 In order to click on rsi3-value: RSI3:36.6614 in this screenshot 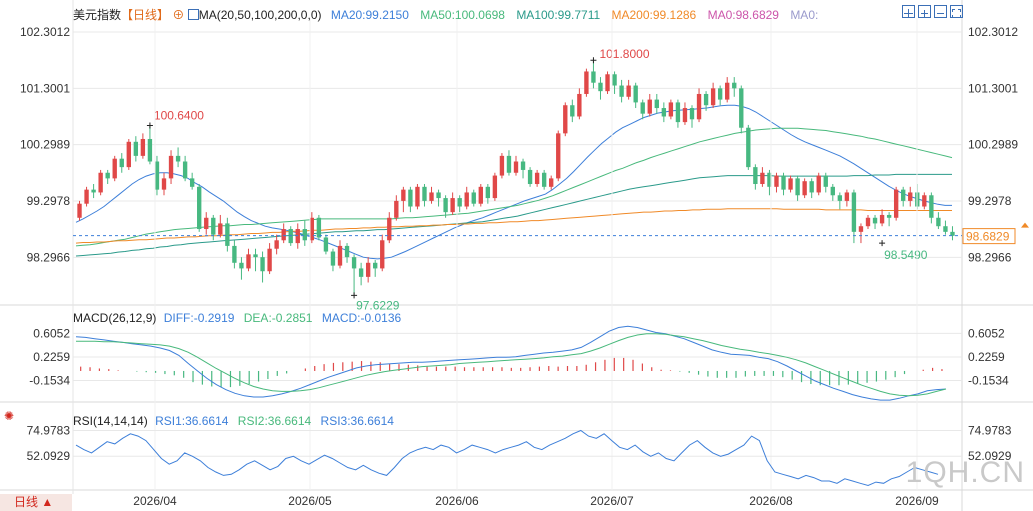, I will do `click(357, 421)`.